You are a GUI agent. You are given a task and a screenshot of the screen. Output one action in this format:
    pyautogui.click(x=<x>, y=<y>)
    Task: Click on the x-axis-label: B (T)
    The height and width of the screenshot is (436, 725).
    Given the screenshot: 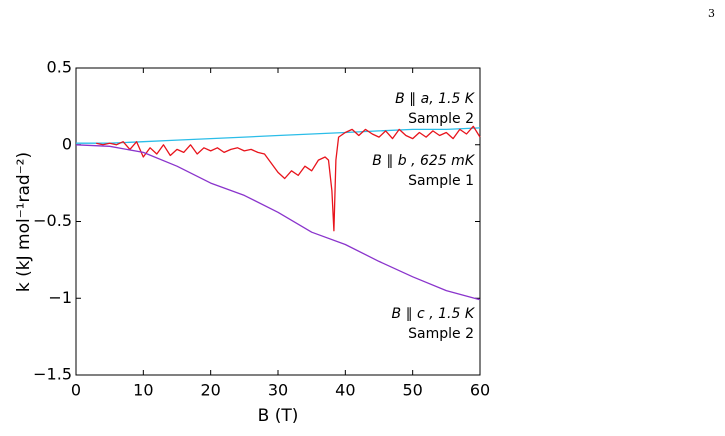 What is the action you would take?
    pyautogui.click(x=278, y=416)
    